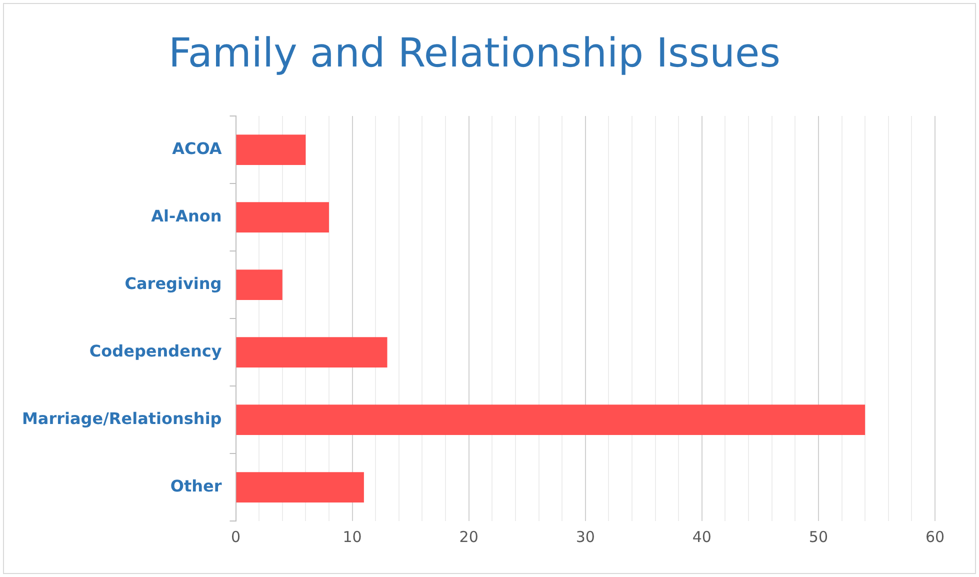 This screenshot has width=979, height=577. What do you see at coordinates (935, 537) in the screenshot?
I see `x-tick-label: 60` at bounding box center [935, 537].